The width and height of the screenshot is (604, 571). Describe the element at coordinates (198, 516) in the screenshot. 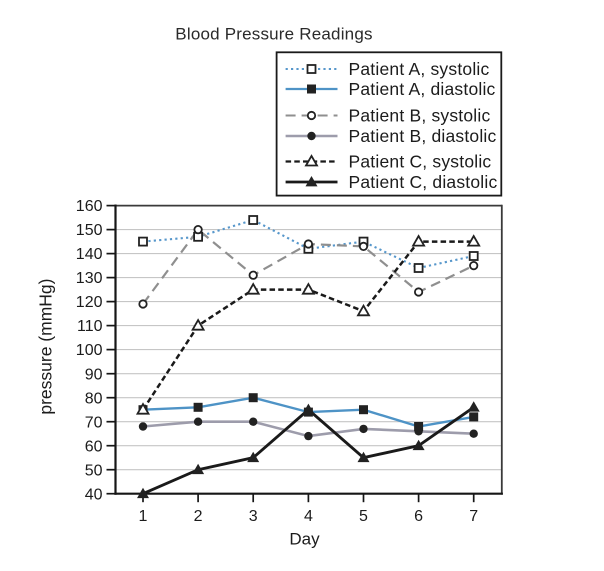

I see `svg-text: 2` at that location.